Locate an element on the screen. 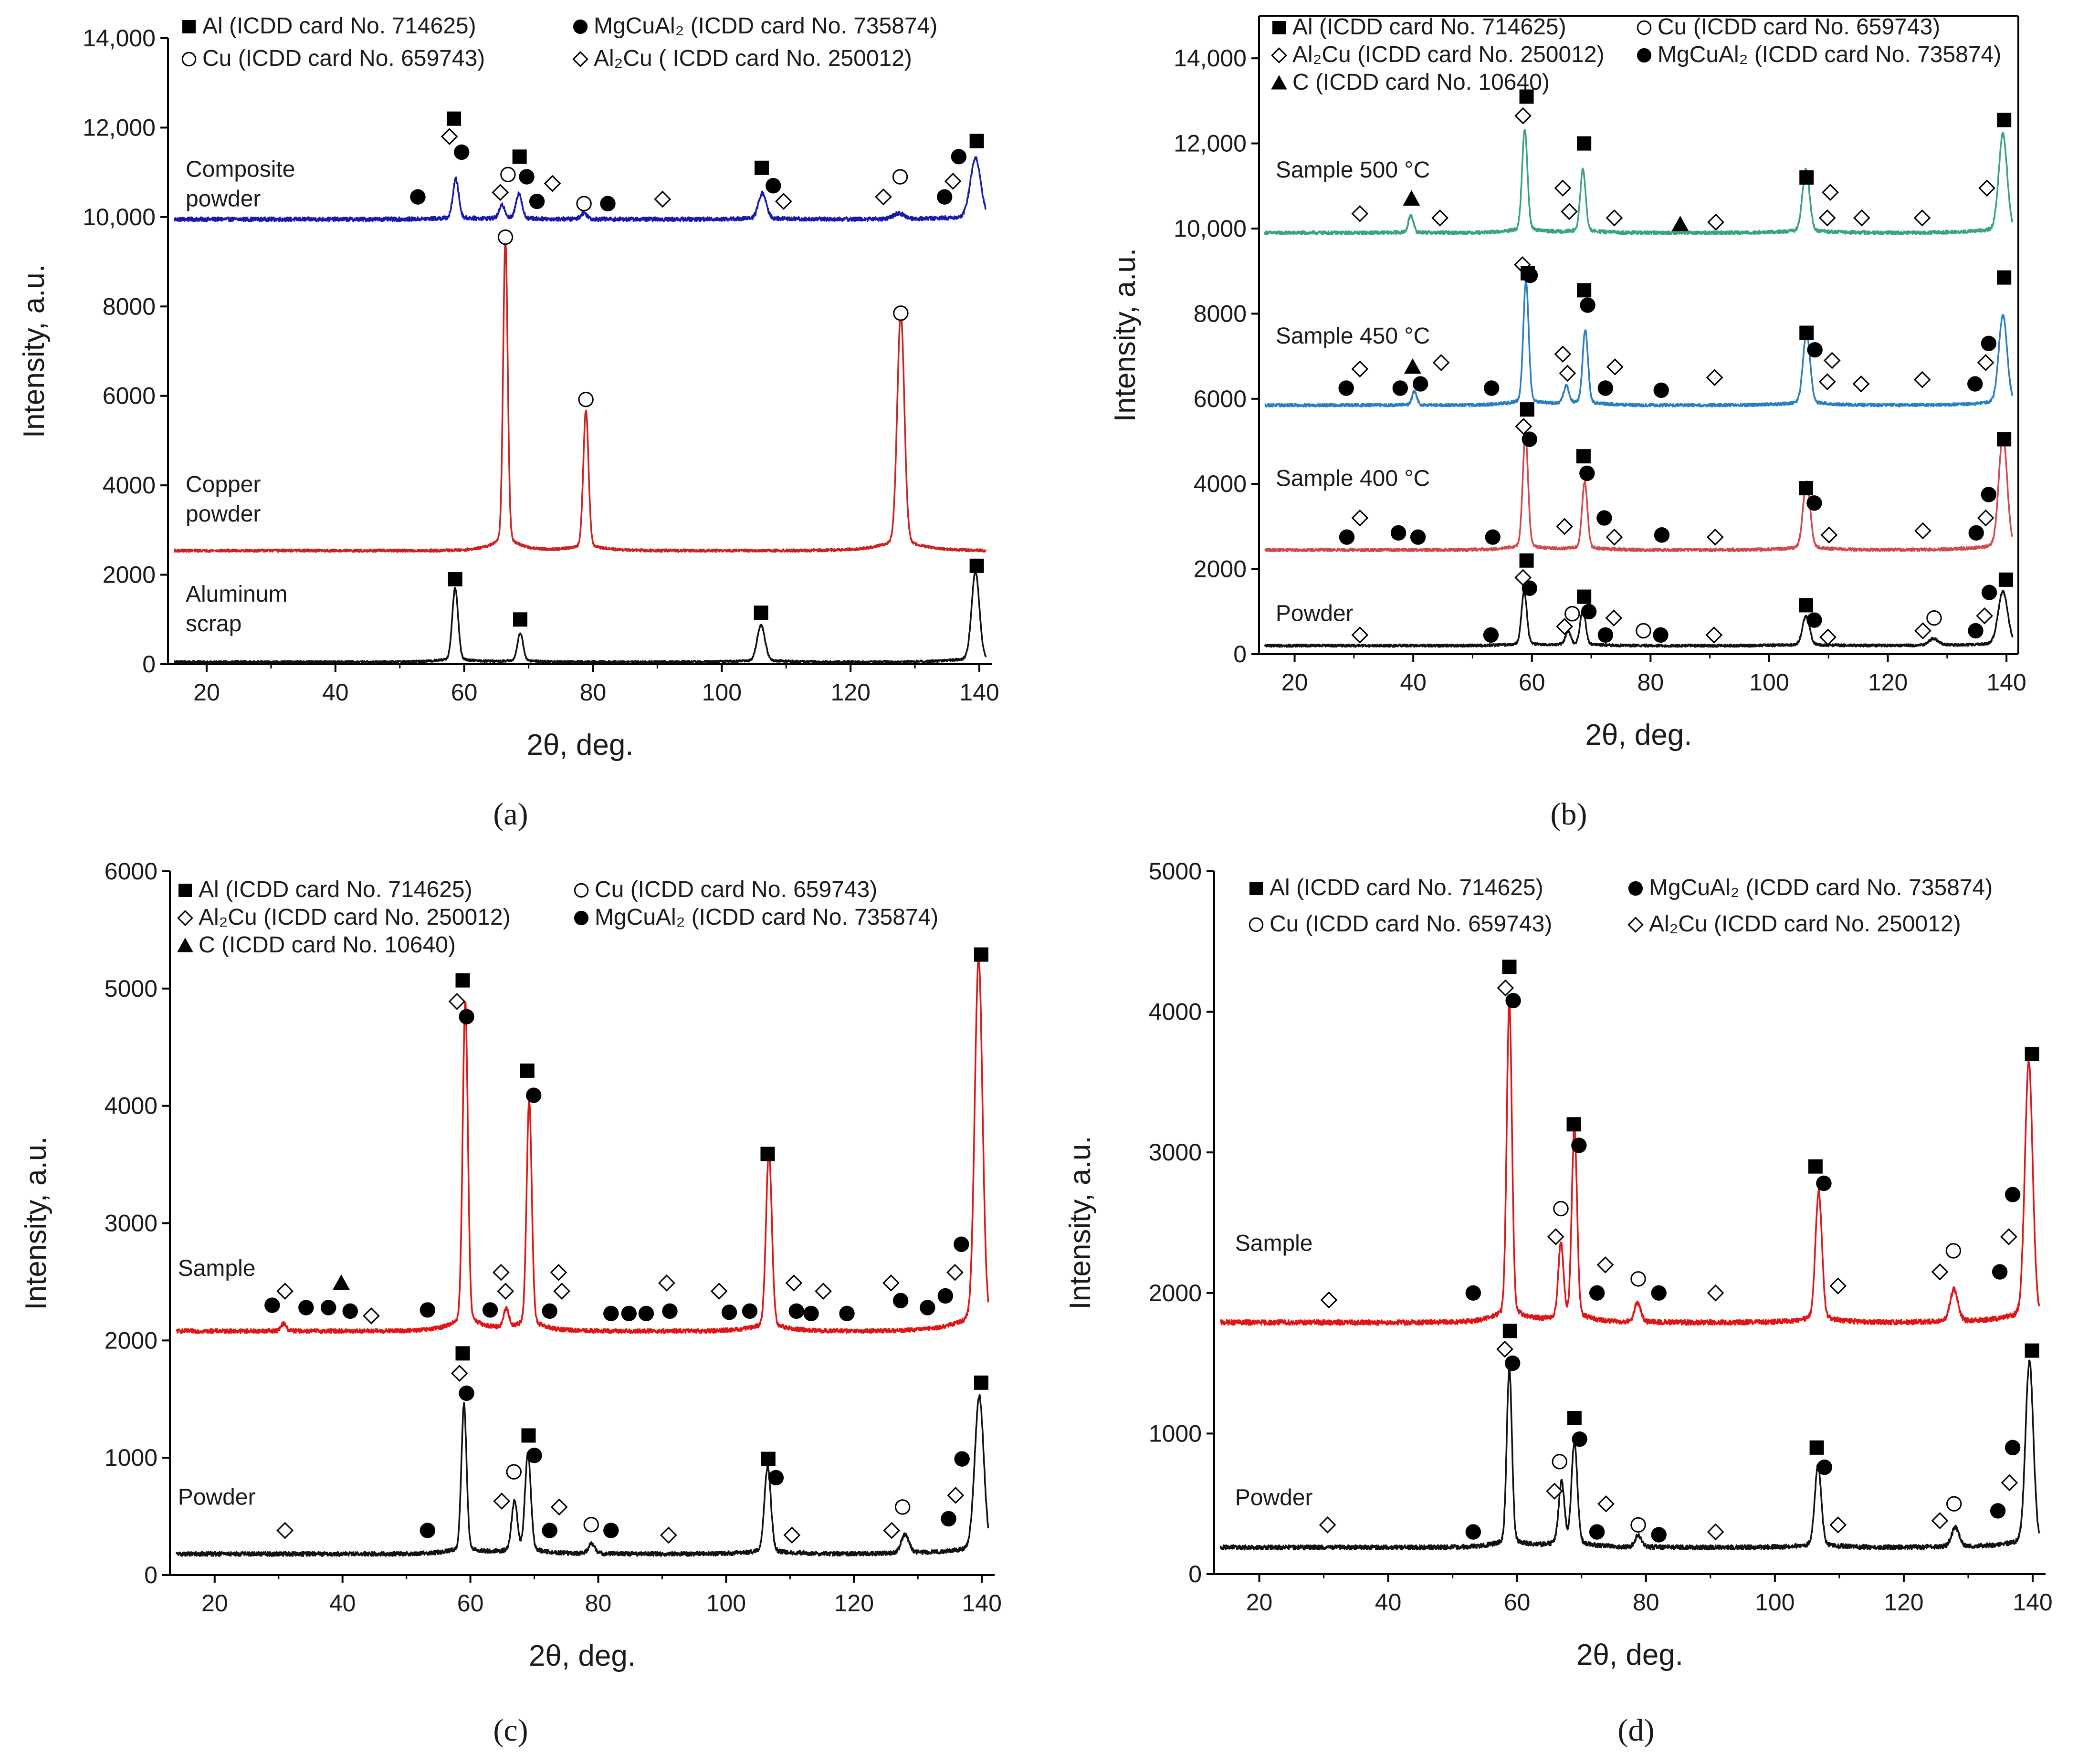  series-label: Sample is located at coordinates (217, 1268).